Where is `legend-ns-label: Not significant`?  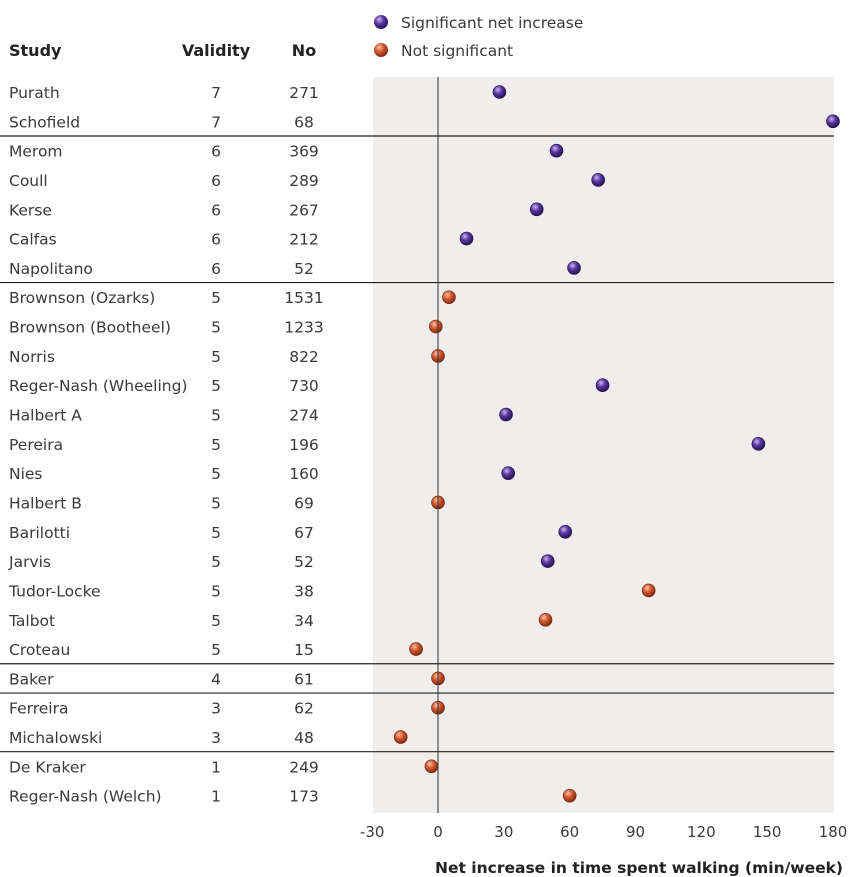
legend-ns-label: Not significant is located at coordinates (457, 51).